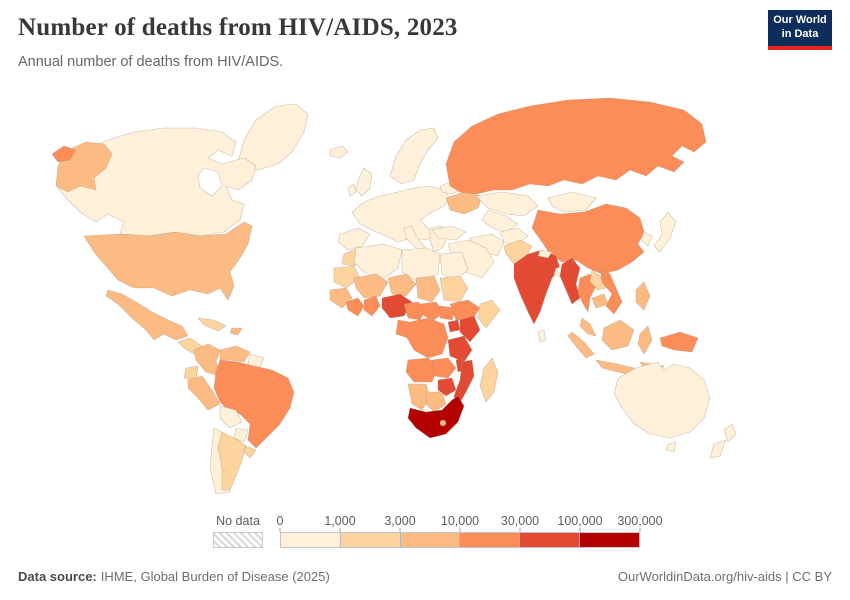 Image resolution: width=850 pixels, height=600 pixels. I want to click on legend-no-data-label: No data, so click(238, 521).